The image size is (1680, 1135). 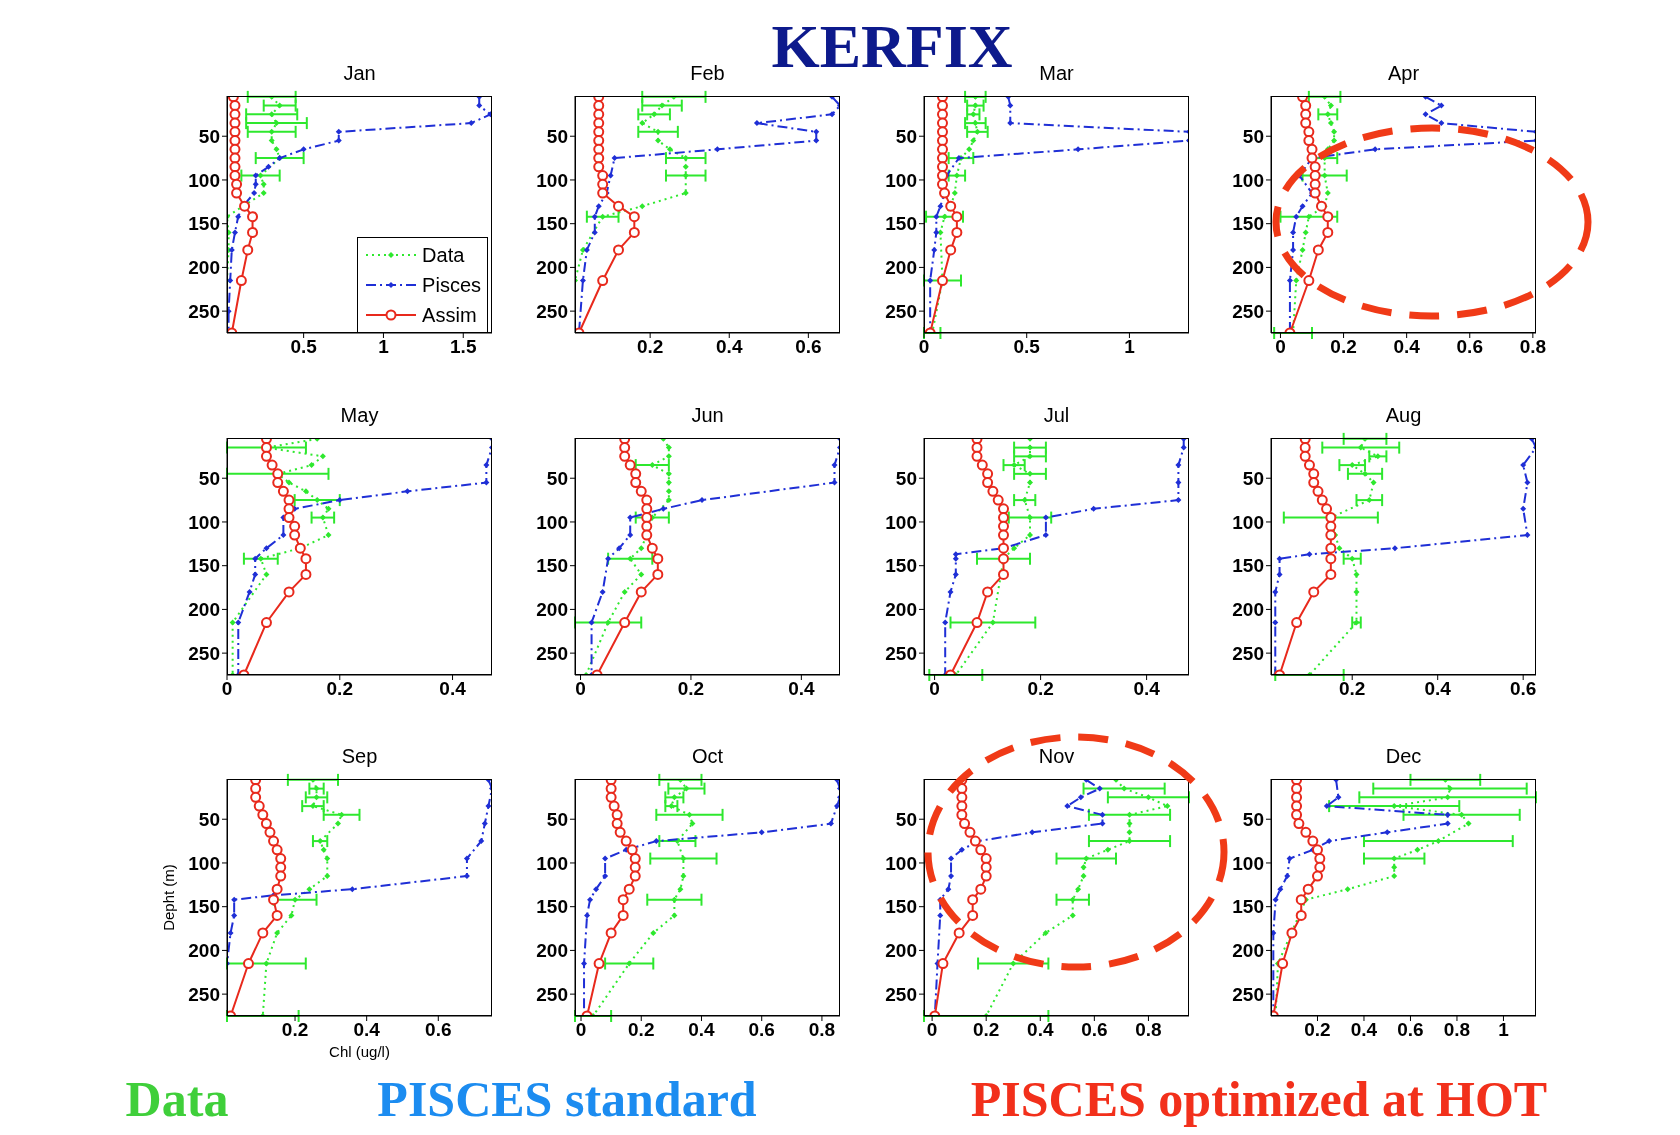 I want to click on chart-title: Jul, so click(x=1056, y=415).